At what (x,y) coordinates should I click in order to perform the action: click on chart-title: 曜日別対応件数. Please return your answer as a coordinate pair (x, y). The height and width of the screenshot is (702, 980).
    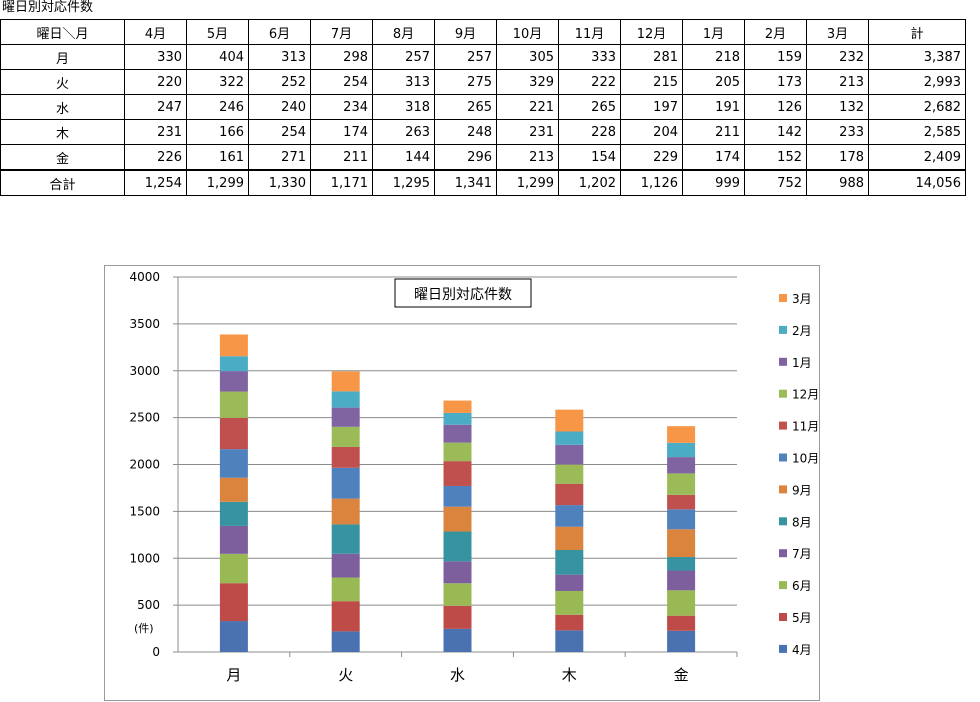
    Looking at the image, I should click on (463, 295).